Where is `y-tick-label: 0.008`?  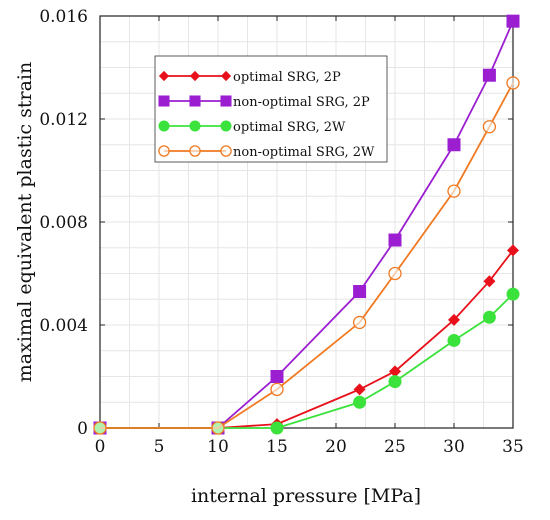
y-tick-label: 0.008 is located at coordinates (63, 223).